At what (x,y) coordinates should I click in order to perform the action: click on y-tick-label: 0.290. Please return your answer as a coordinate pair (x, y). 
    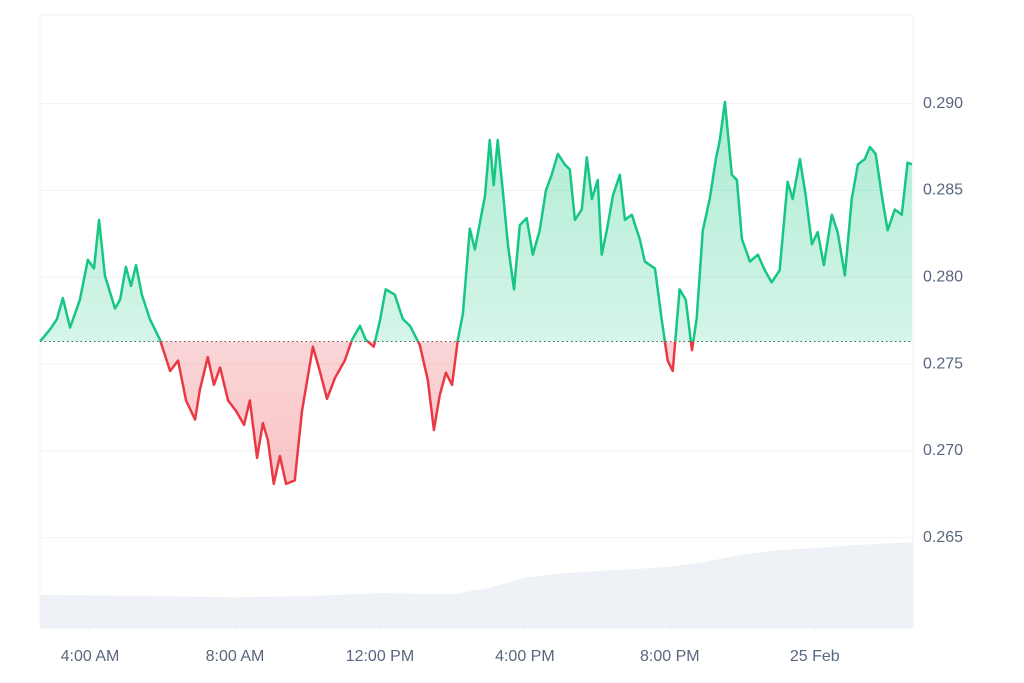
    Looking at the image, I should click on (943, 103).